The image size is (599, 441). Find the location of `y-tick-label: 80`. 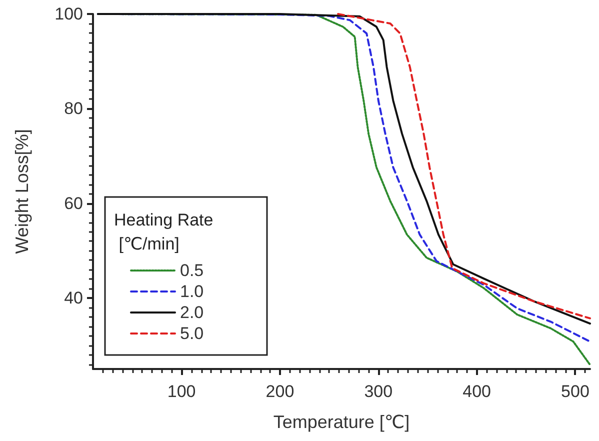

y-tick-label: 80 is located at coordinates (73, 108).